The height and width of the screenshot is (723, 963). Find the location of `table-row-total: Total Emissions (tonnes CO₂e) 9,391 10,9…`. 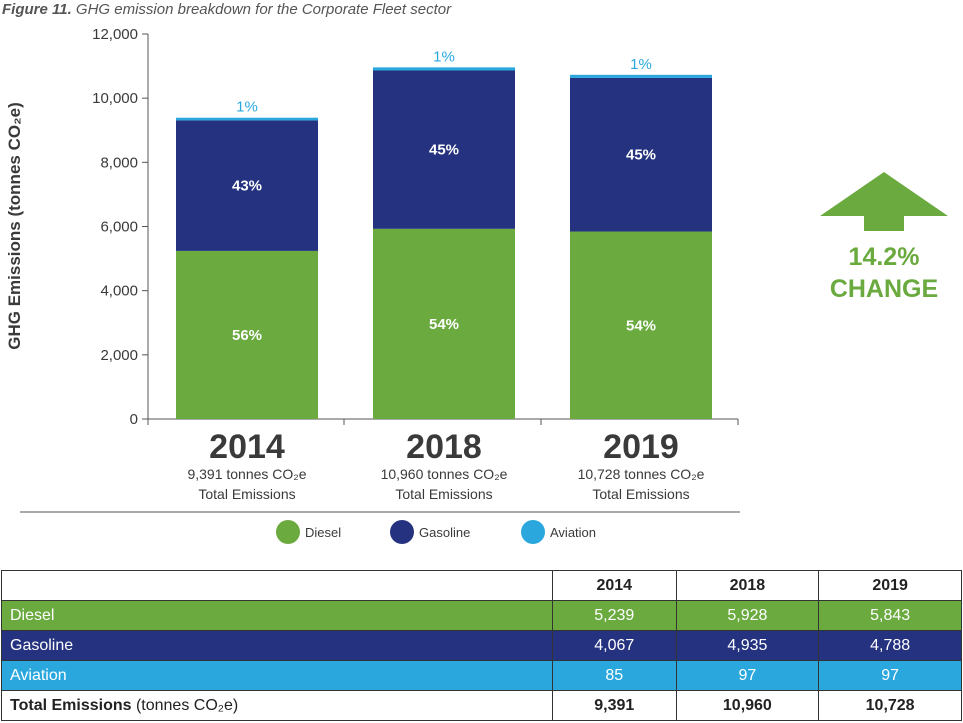

table-row-total: Total Emissions (tonnes CO₂e) 9,391 10,9… is located at coordinates (481, 705).